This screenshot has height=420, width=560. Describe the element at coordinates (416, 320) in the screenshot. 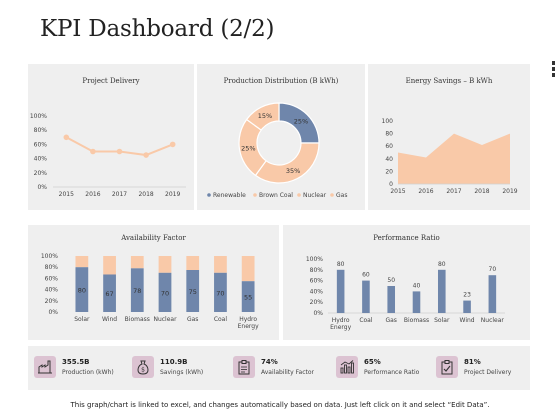

I see `x-tick-label: Biomass` at that location.